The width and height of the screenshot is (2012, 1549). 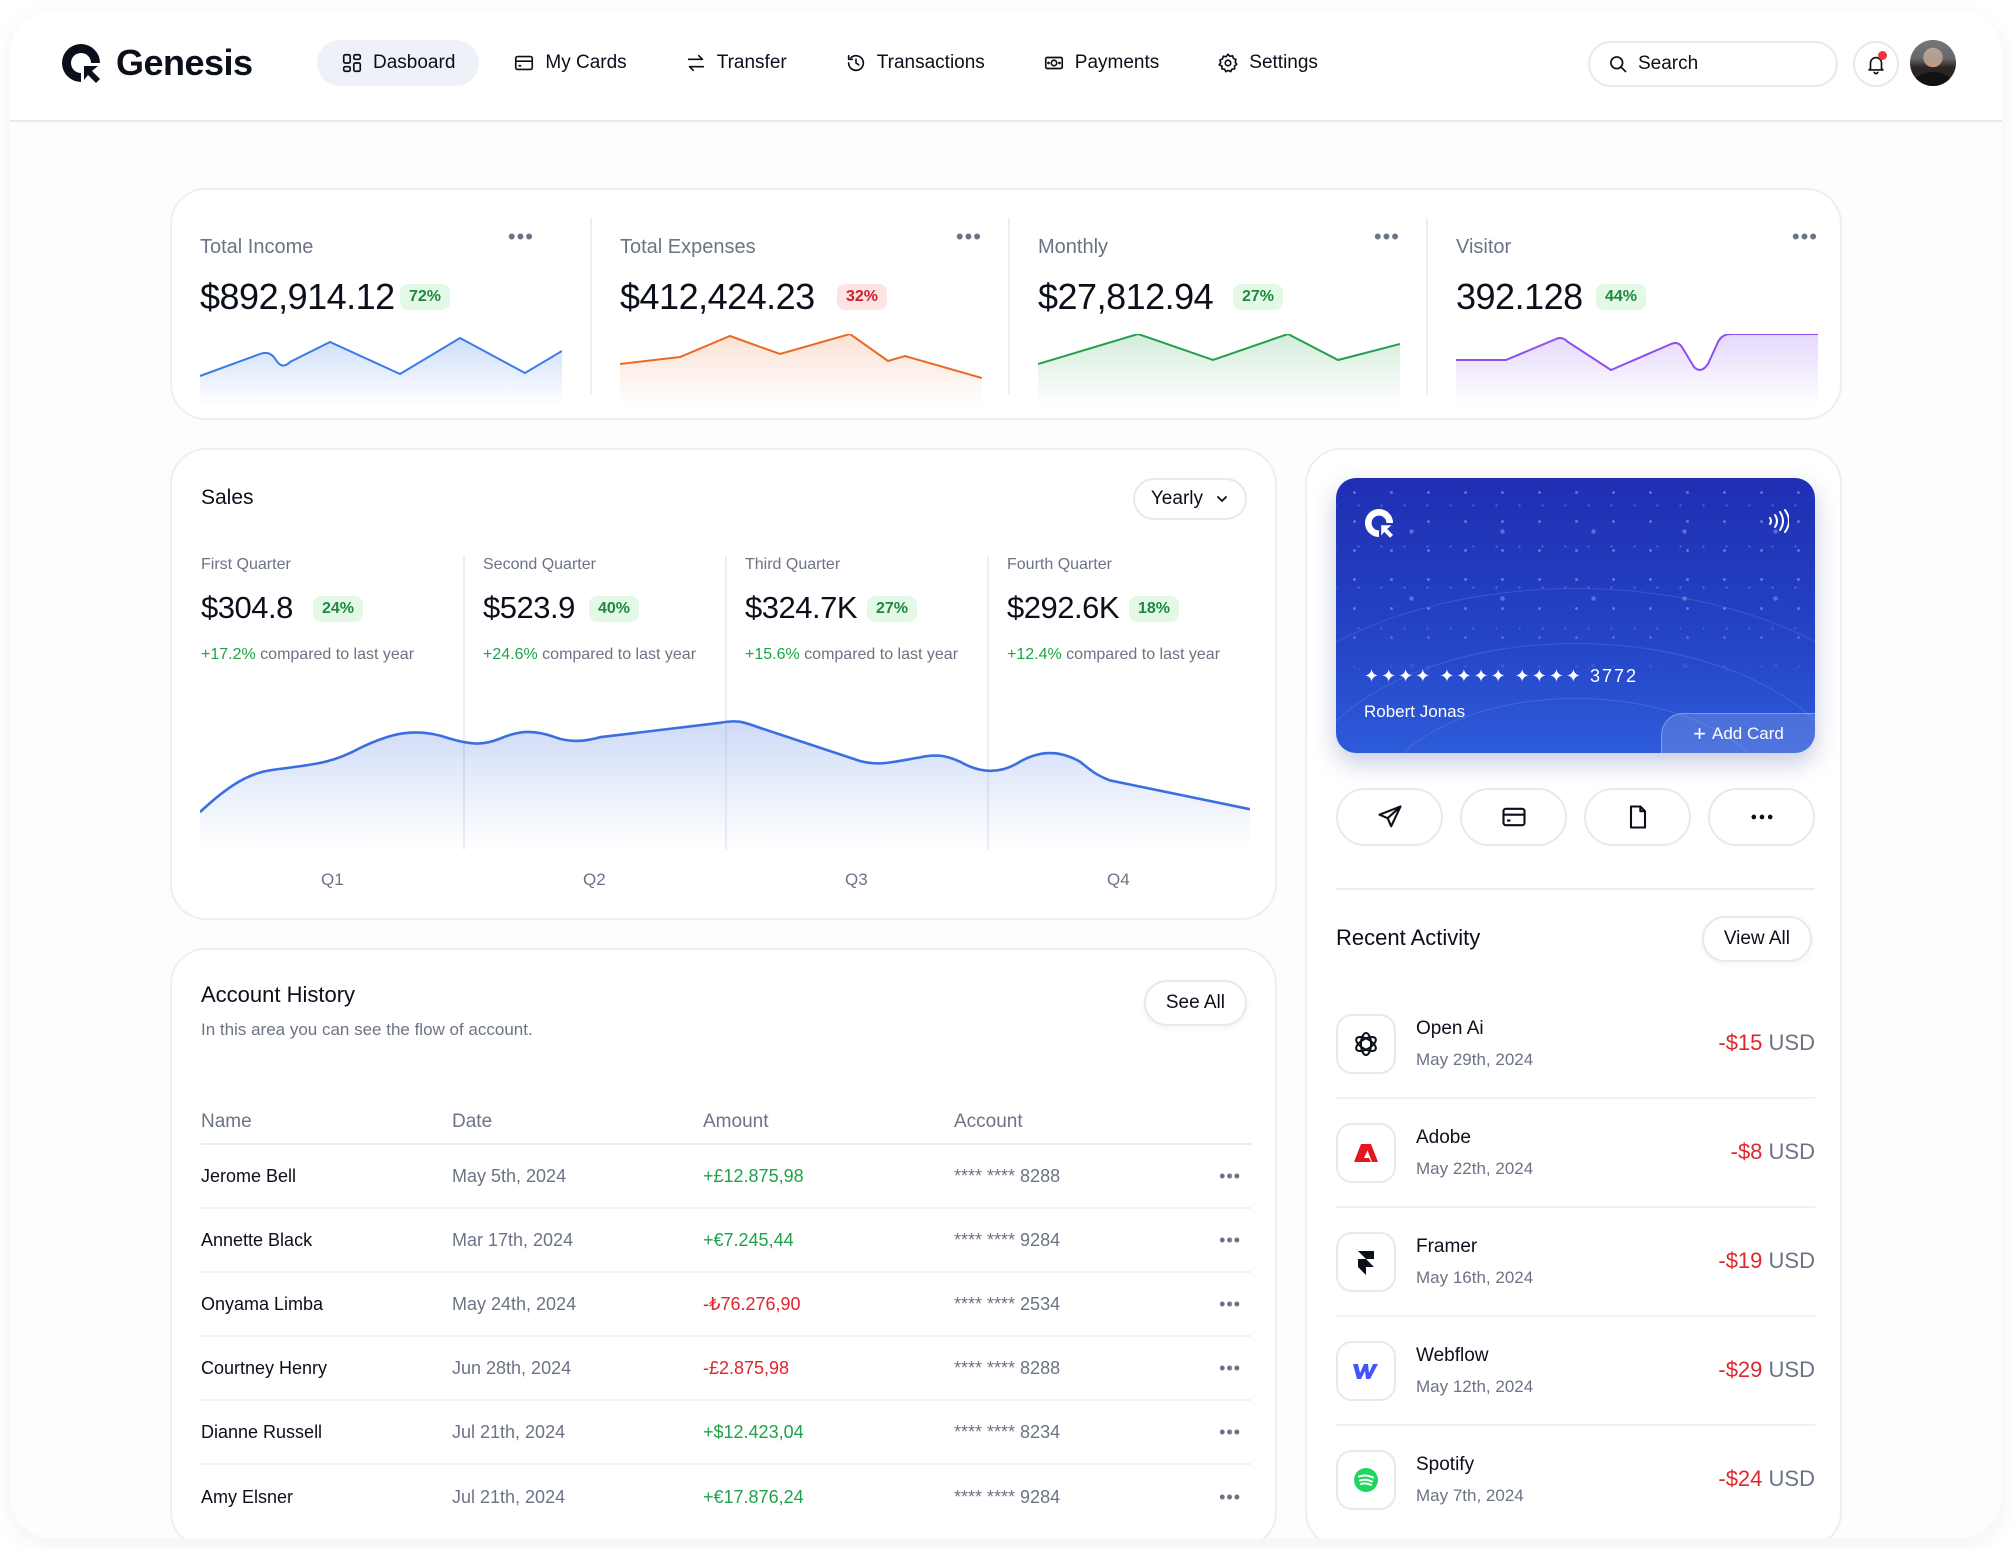 I want to click on stat-value: 392.128, so click(x=1519, y=296).